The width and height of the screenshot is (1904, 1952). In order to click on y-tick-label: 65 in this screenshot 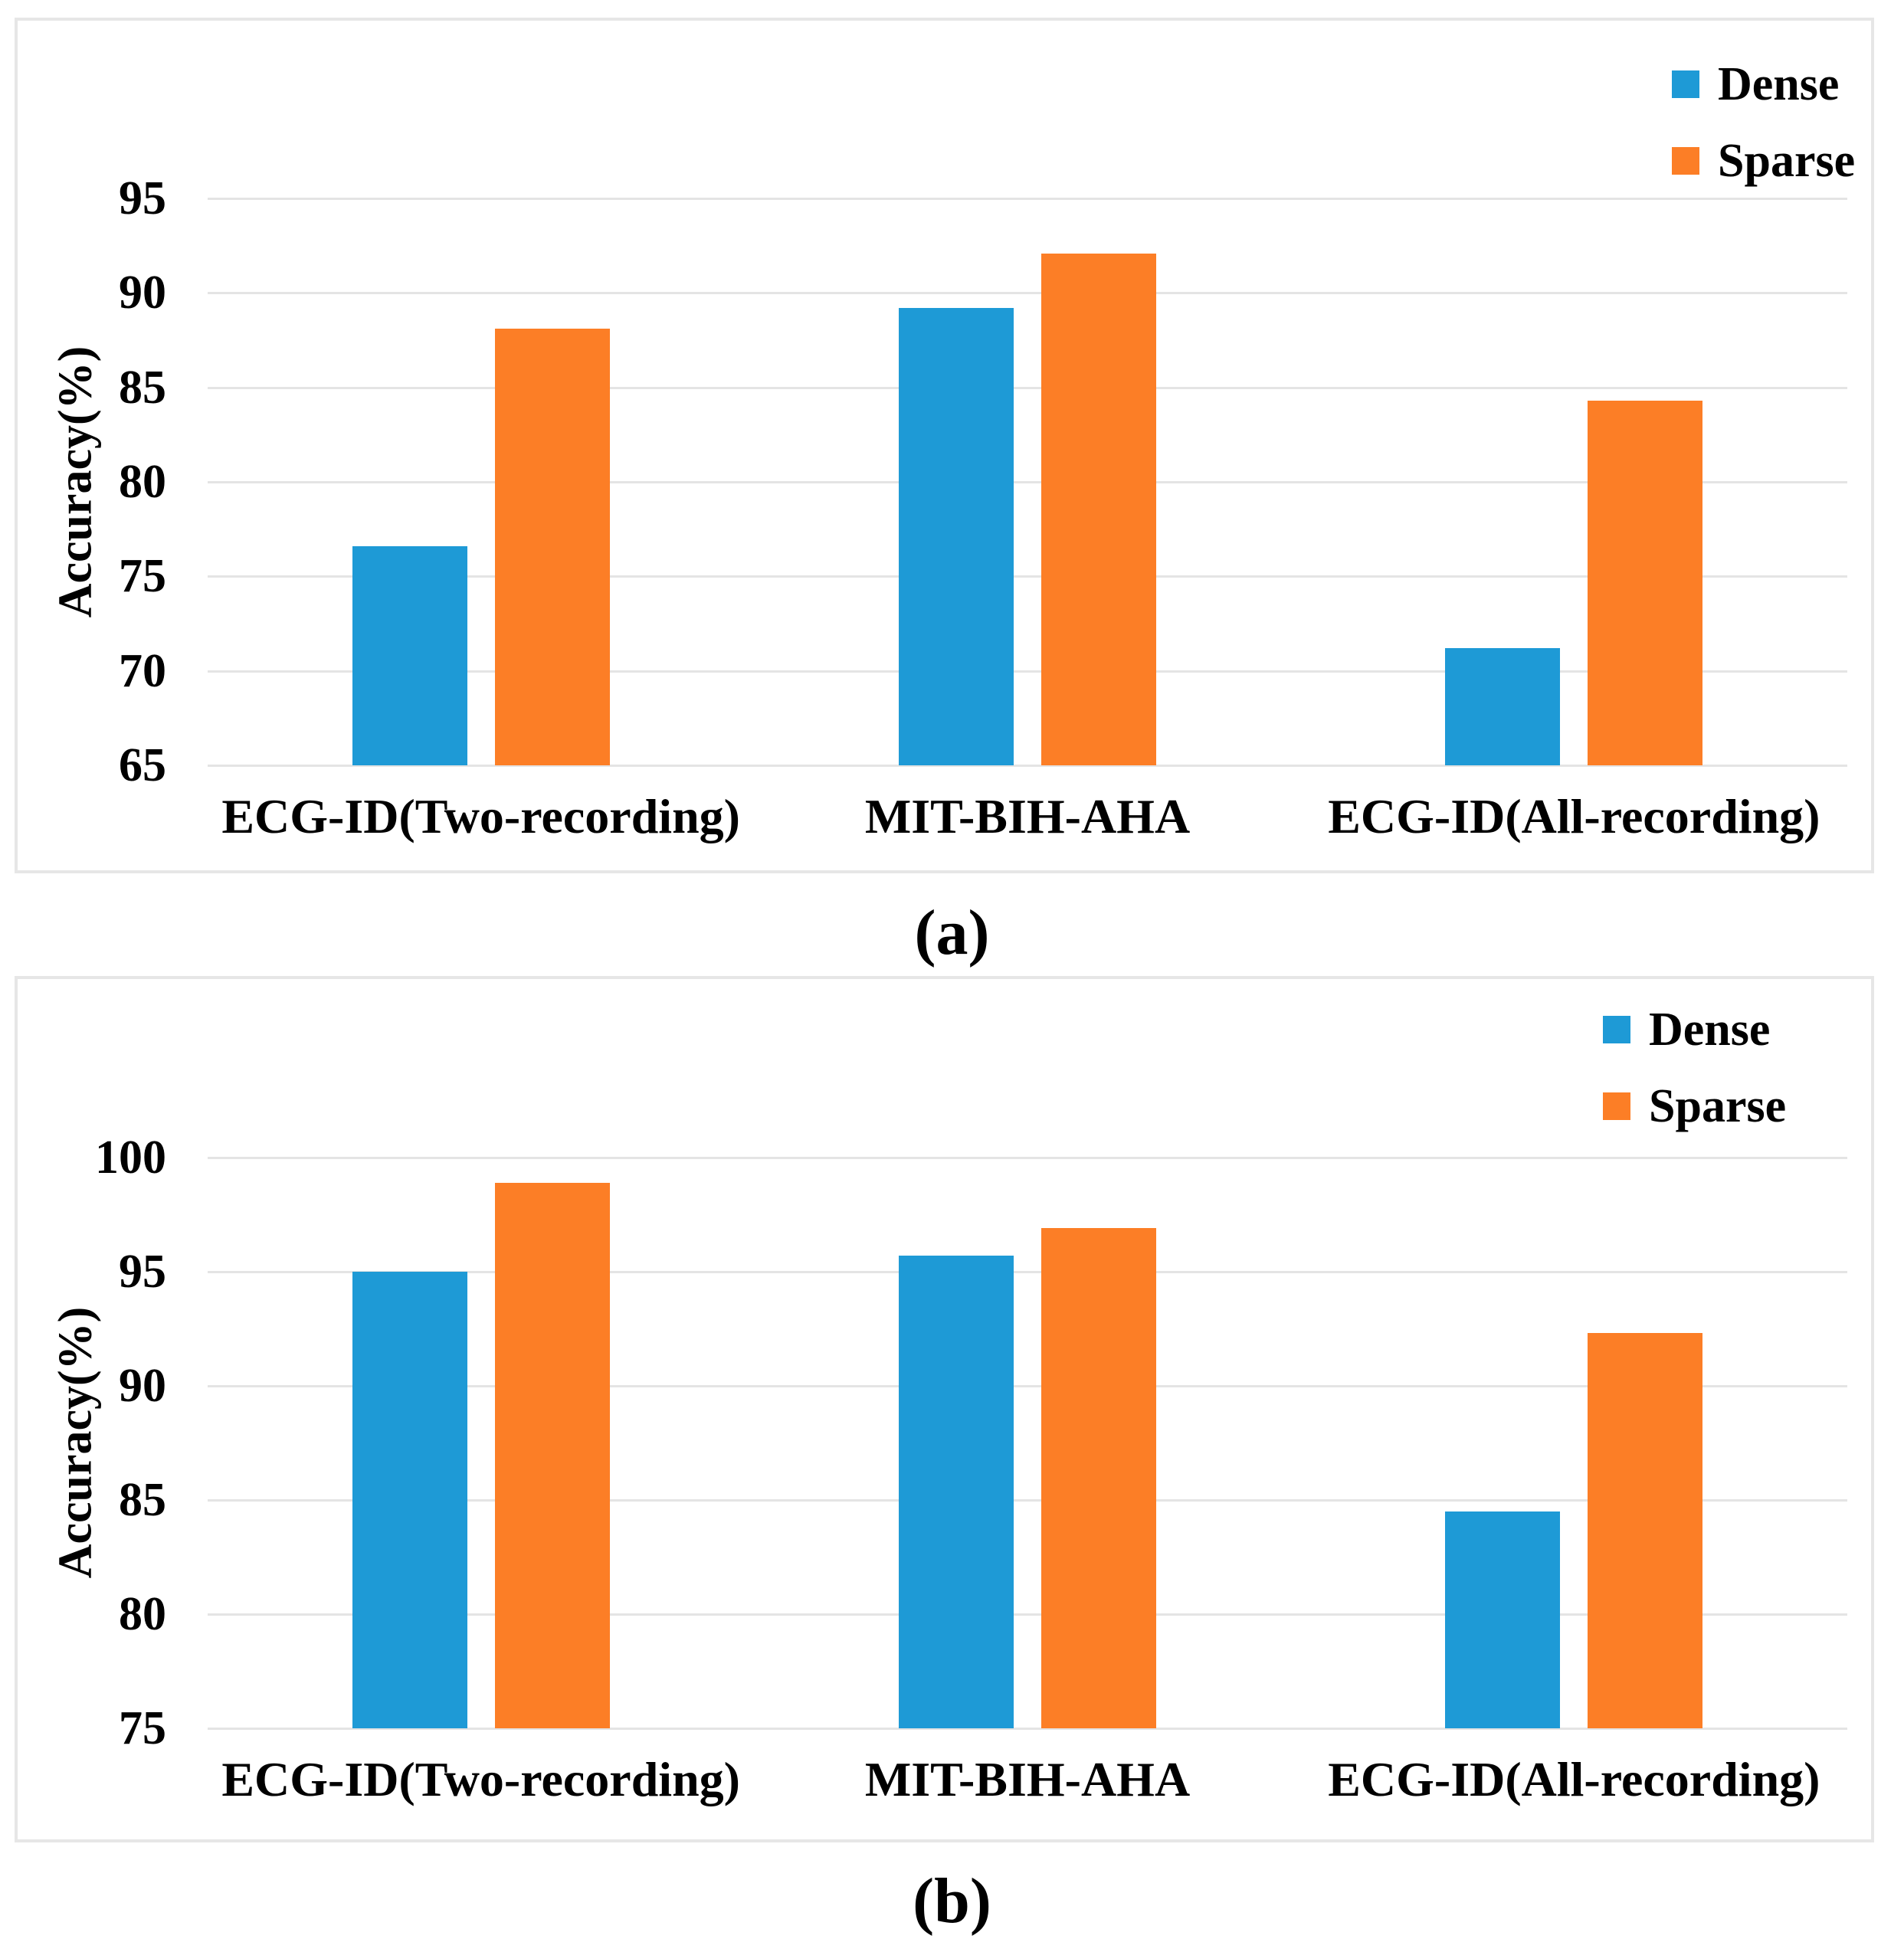, I will do `click(142, 765)`.